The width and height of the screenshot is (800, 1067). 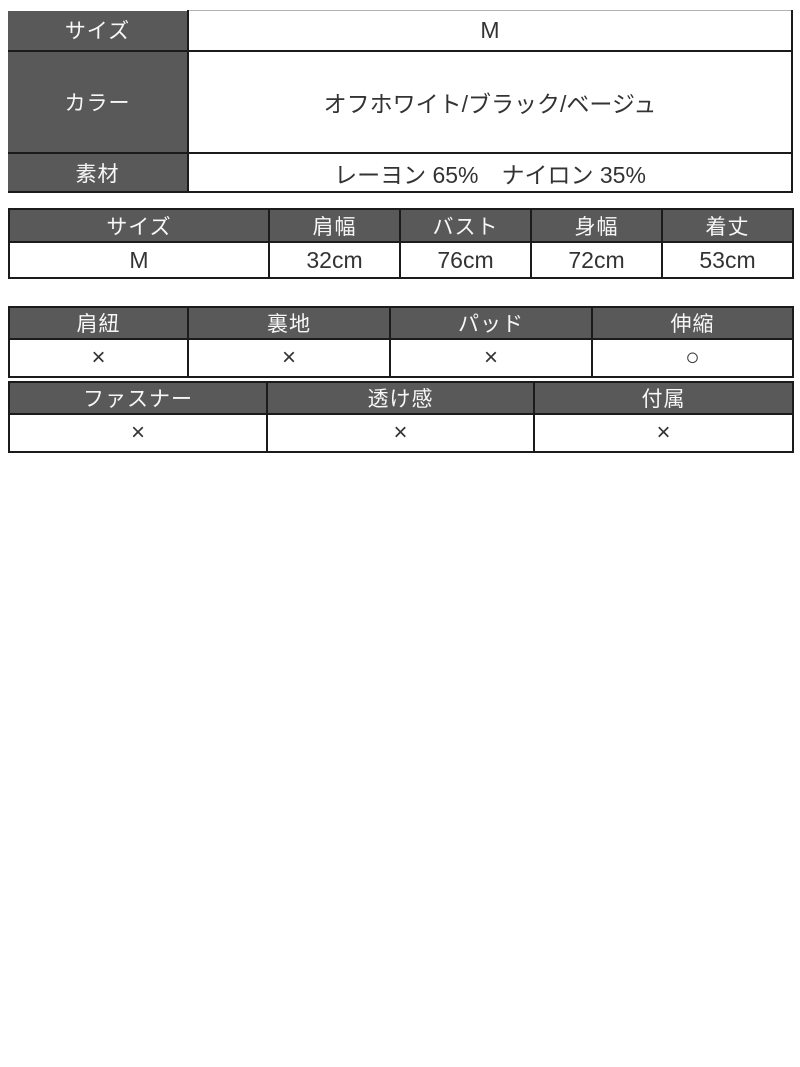 I want to click on table-header-row: 肩紐 裏地 パッド 伸縮, so click(x=401, y=323).